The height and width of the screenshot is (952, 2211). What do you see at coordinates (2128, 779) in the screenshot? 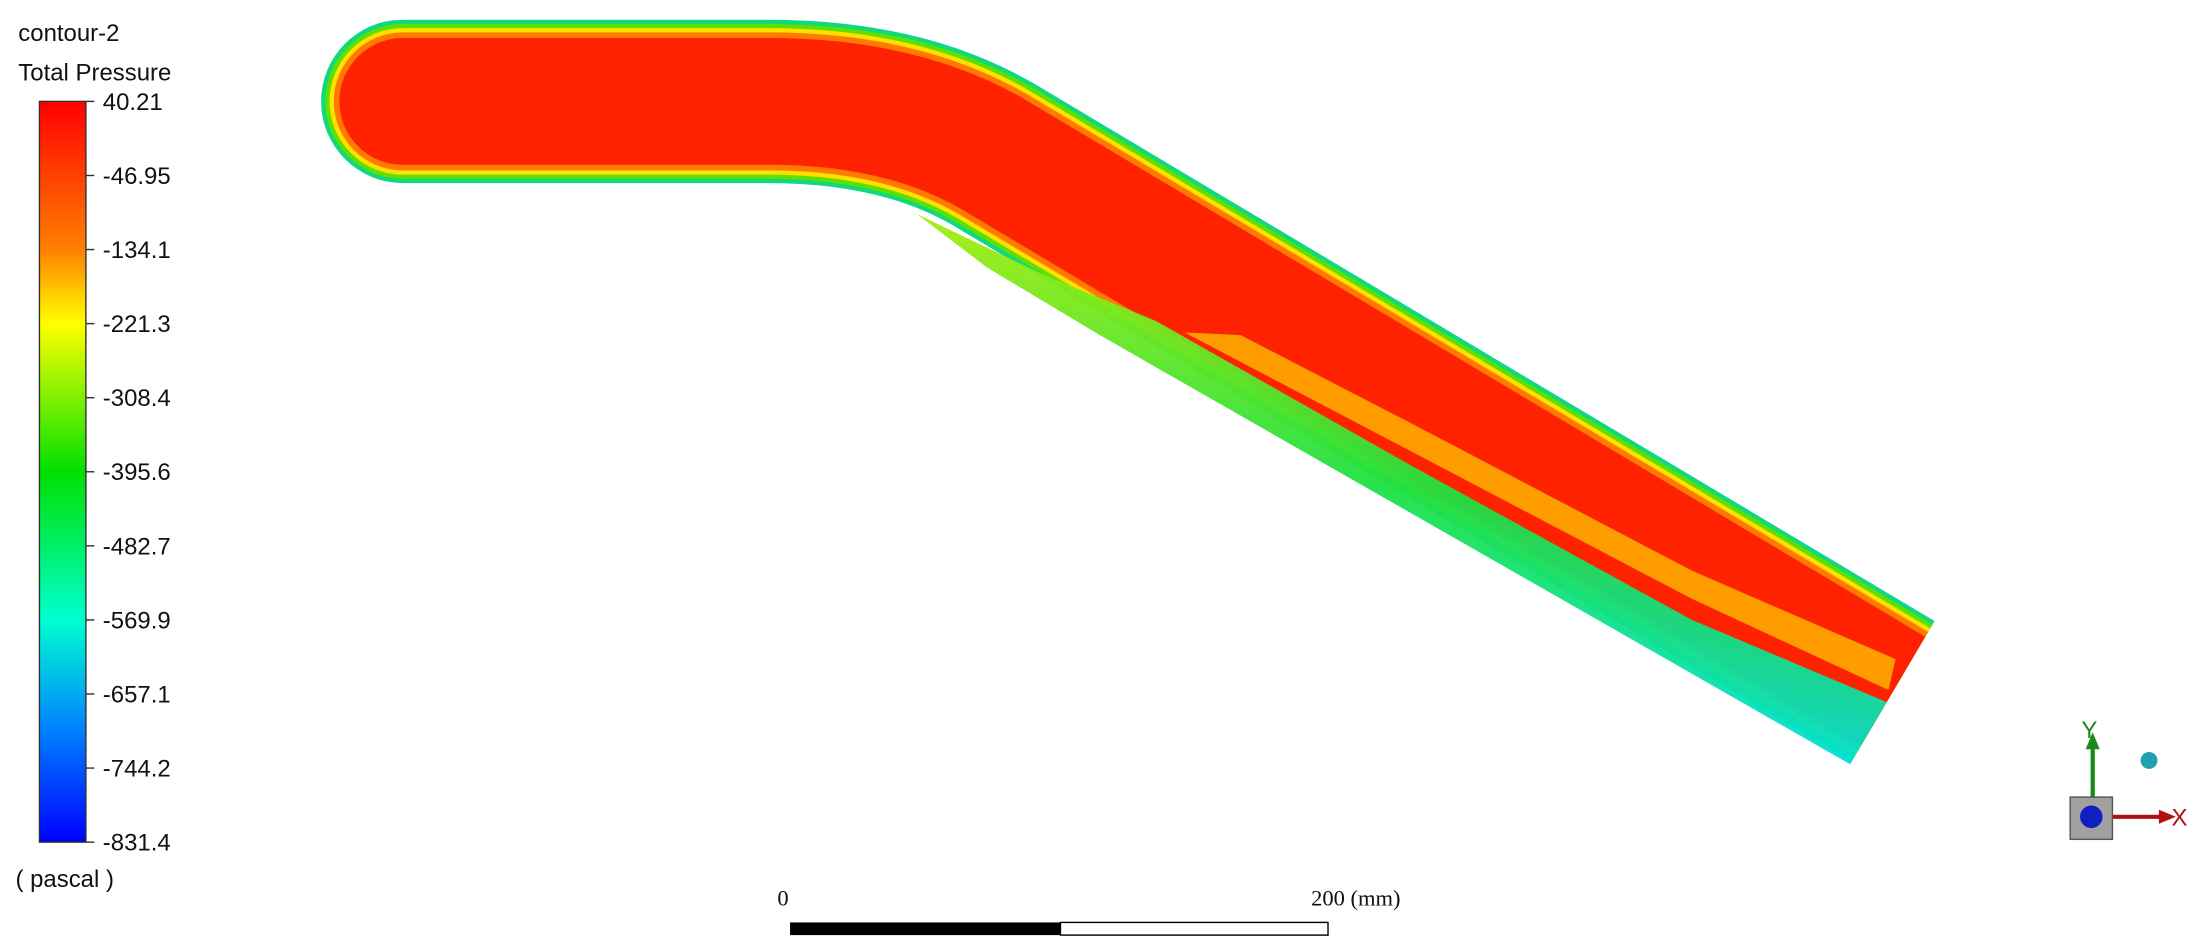
I see `axis-triad: Y X` at bounding box center [2128, 779].